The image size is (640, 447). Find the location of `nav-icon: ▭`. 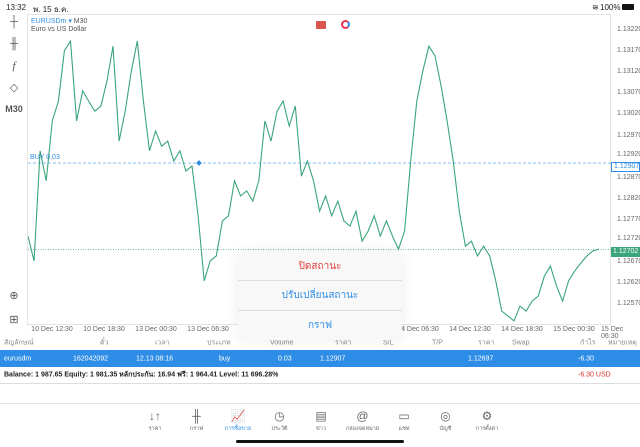

nav-icon: ▭ is located at coordinates (404, 416).